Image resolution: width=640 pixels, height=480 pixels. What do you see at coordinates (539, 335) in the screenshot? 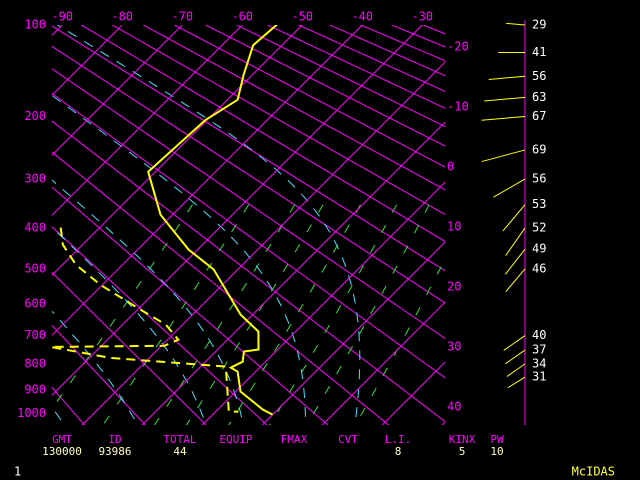
I see `wind-speed-label: 40` at bounding box center [539, 335].